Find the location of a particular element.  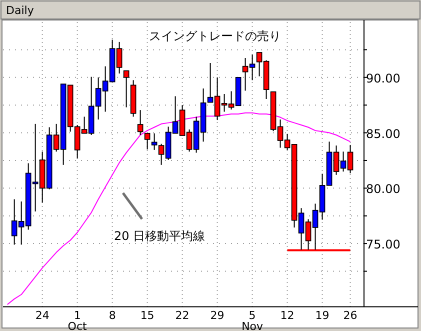

x-tick-label: 24 is located at coordinates (42, 315).